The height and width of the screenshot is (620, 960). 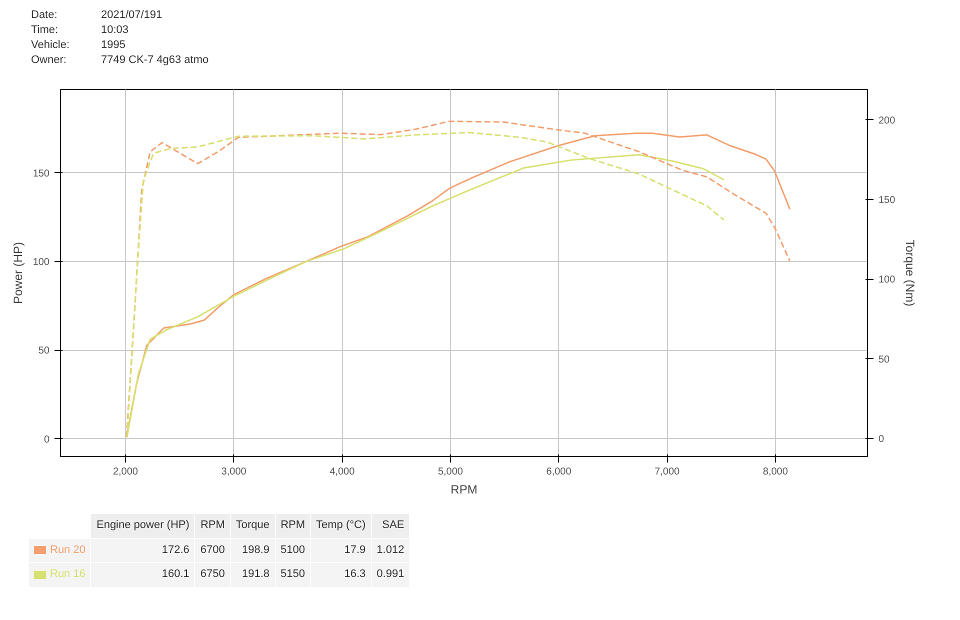 I want to click on y2-tick-label: 200, so click(x=887, y=120).